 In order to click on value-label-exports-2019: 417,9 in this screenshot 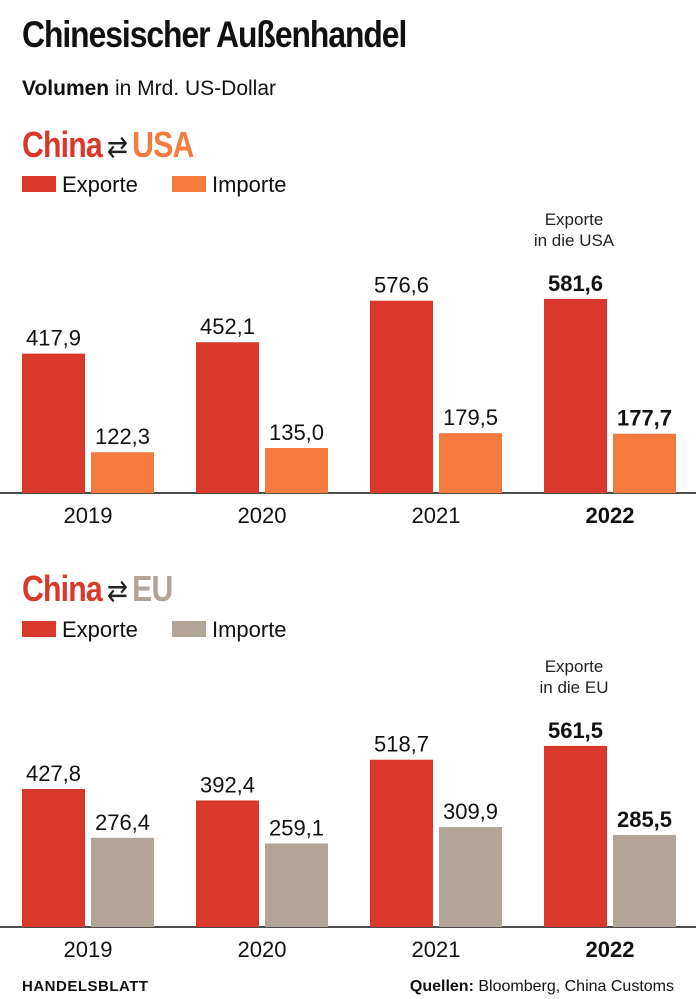, I will do `click(53, 338)`.